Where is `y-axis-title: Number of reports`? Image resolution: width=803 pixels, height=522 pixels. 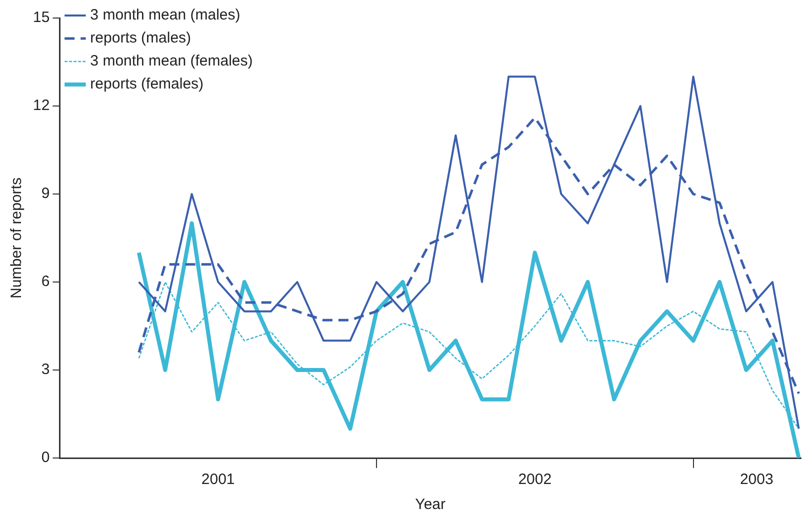 y-axis-title: Number of reports is located at coordinates (17, 238).